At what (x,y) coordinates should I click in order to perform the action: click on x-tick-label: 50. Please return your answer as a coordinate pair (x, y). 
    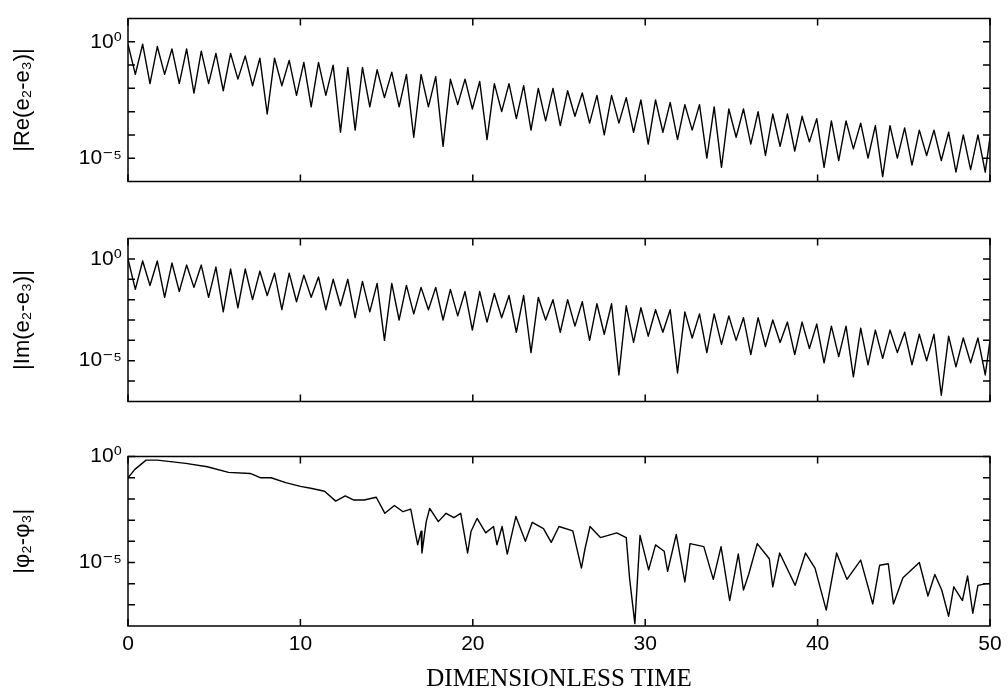
    Looking at the image, I should click on (990, 643).